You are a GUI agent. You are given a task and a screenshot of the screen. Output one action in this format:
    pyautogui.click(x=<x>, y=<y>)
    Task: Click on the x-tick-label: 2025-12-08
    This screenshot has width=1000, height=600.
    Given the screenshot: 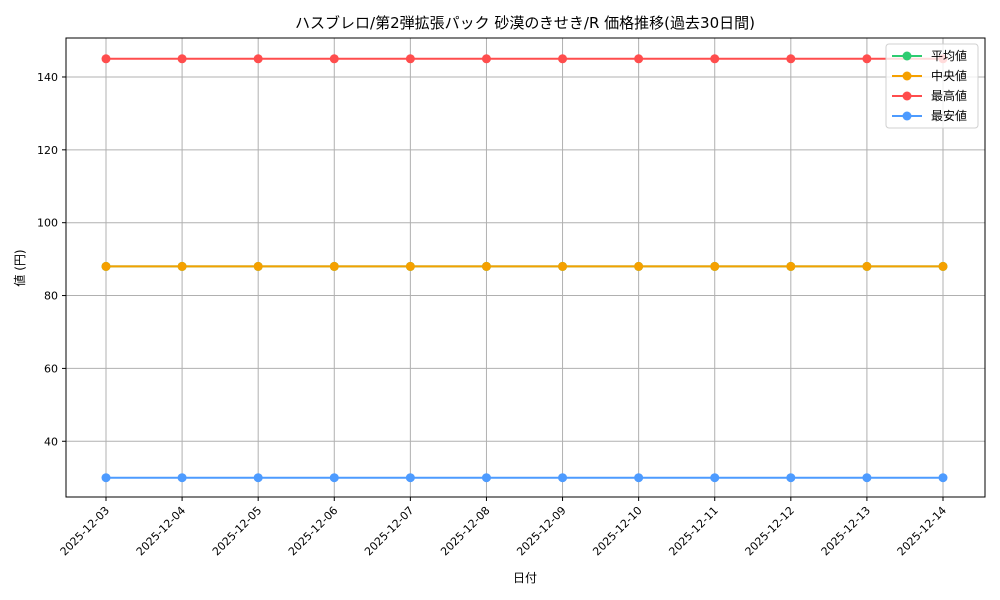 What is the action you would take?
    pyautogui.click(x=465, y=531)
    